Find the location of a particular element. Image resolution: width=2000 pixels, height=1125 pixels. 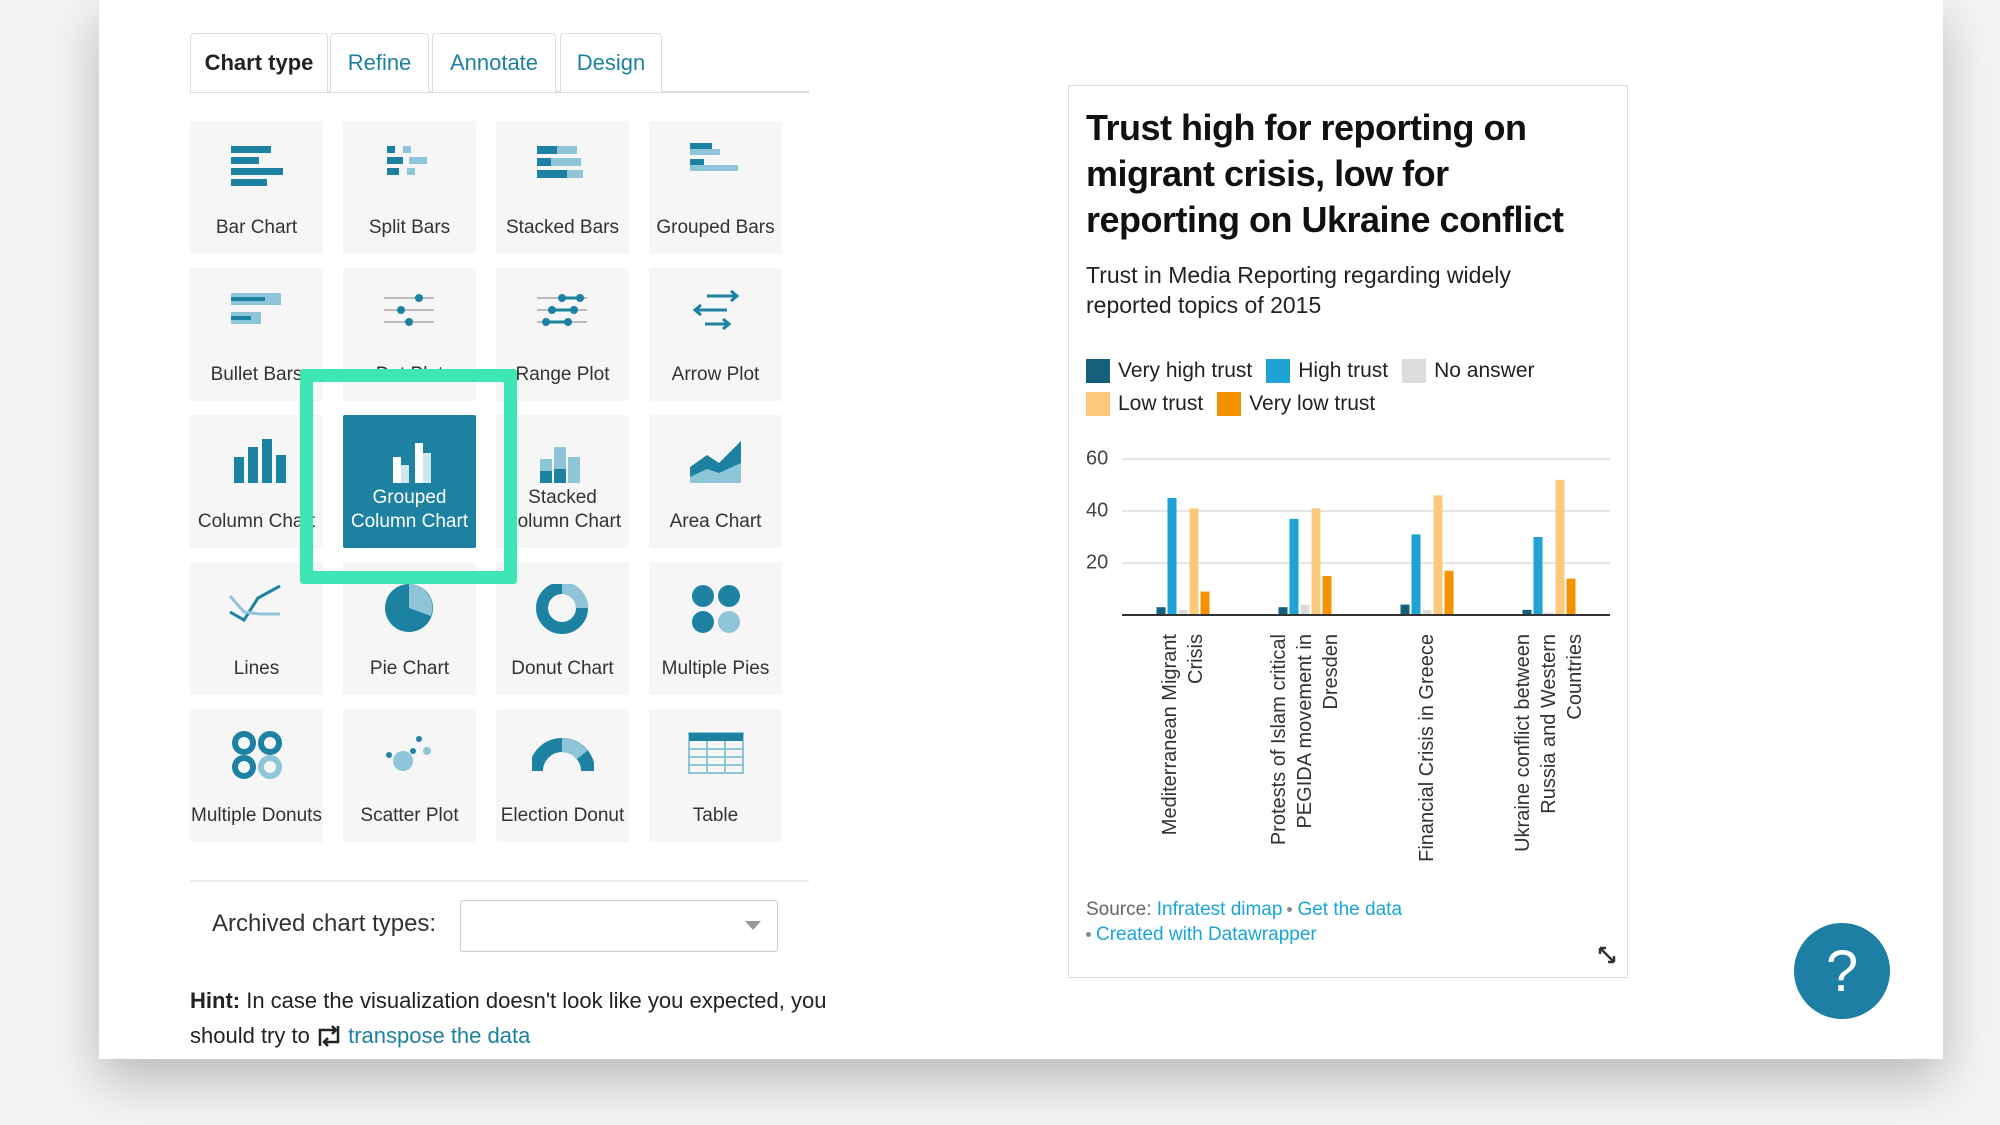

chart-type-tile: Lines is located at coordinates (256, 628).